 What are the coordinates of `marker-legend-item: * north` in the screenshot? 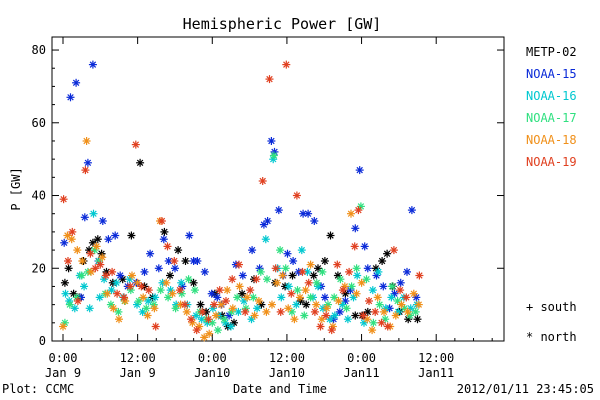 It's located at (551, 337).